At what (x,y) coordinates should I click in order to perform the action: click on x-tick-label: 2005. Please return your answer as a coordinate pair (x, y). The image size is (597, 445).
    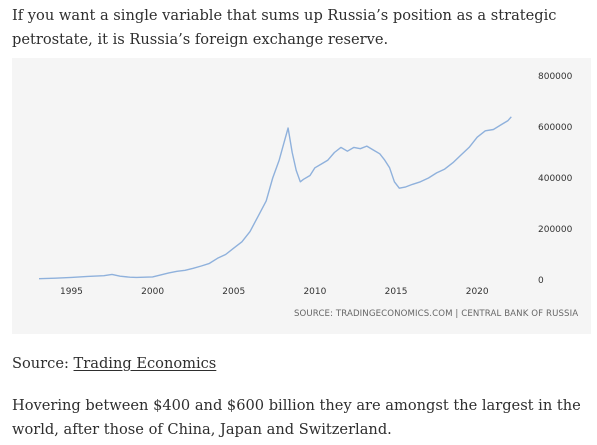
    Looking at the image, I should click on (233, 292).